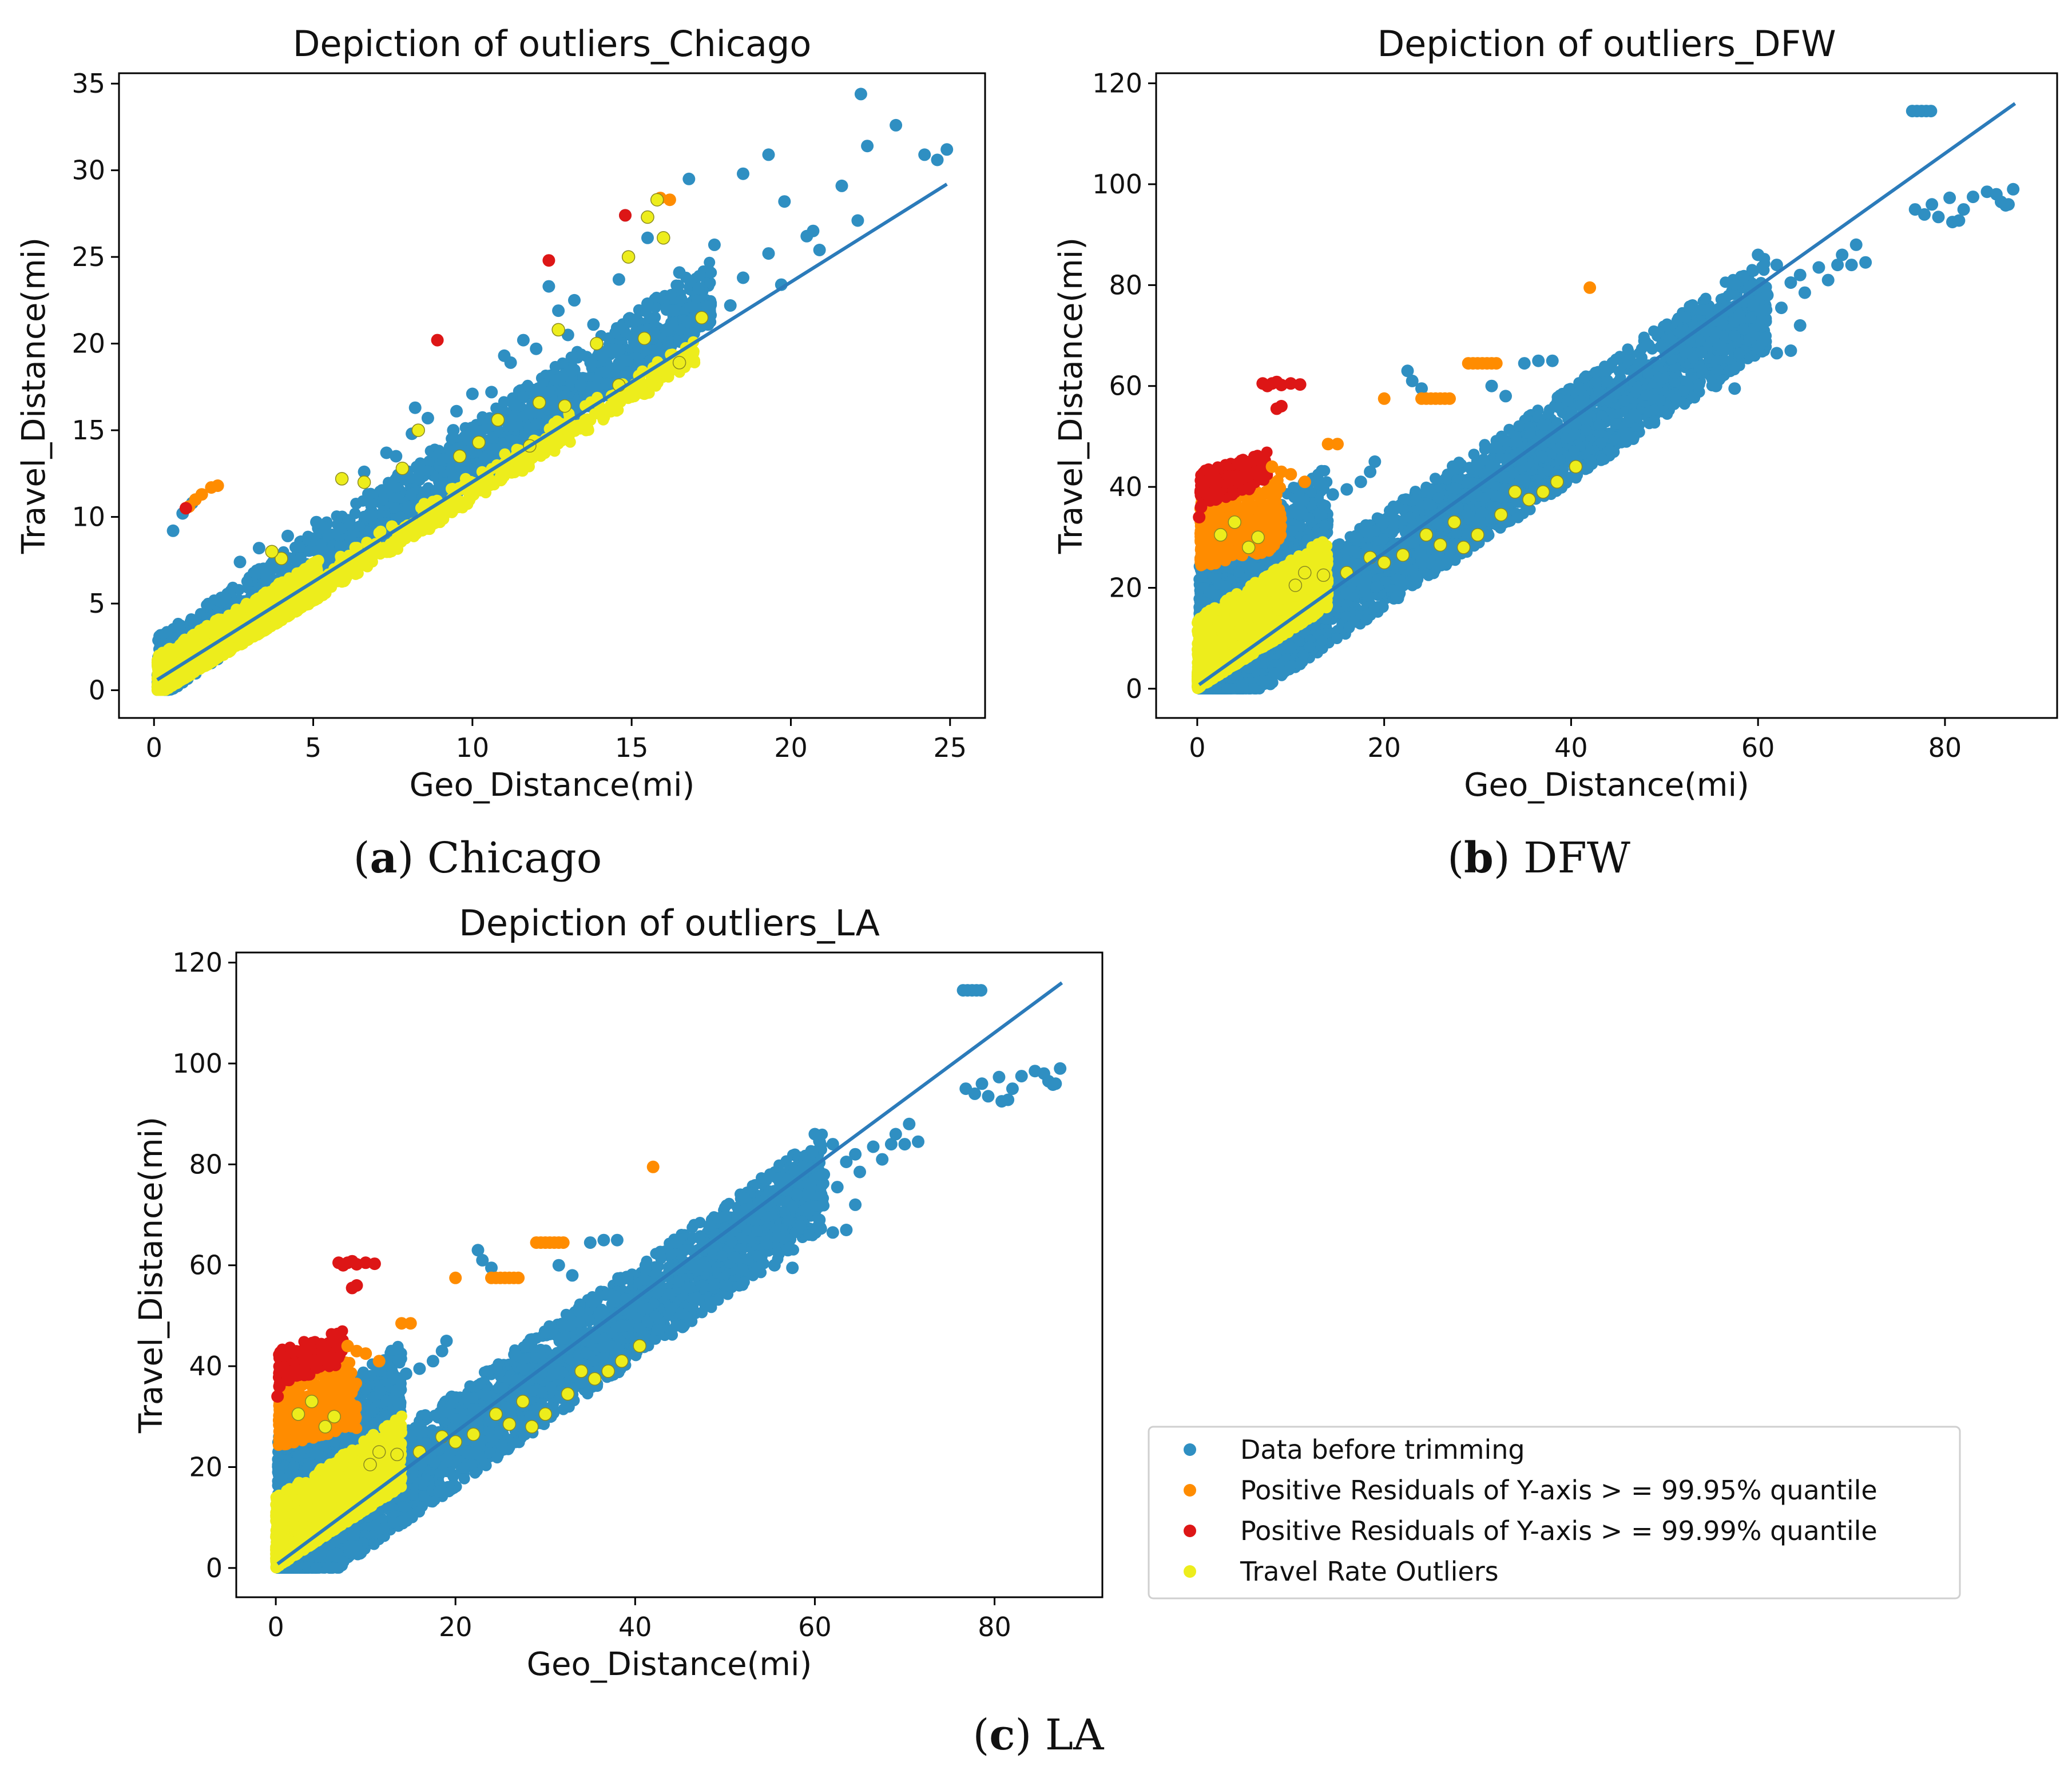 Image resolution: width=2072 pixels, height=1770 pixels. I want to click on plot-area, so click(552, 392).